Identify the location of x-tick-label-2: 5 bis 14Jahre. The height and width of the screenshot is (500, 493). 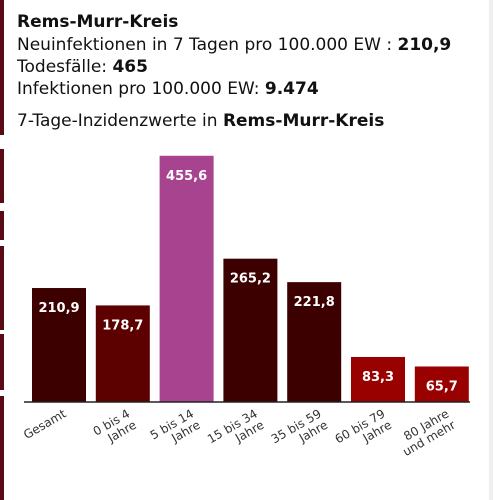
(175, 429).